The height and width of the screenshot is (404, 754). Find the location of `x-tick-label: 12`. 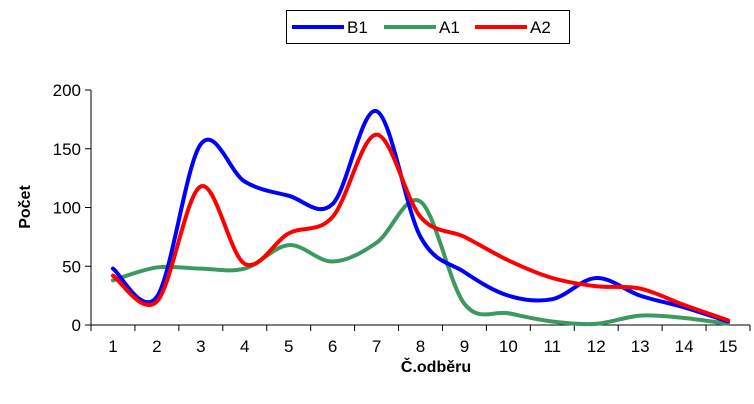

x-tick-label: 12 is located at coordinates (596, 346).